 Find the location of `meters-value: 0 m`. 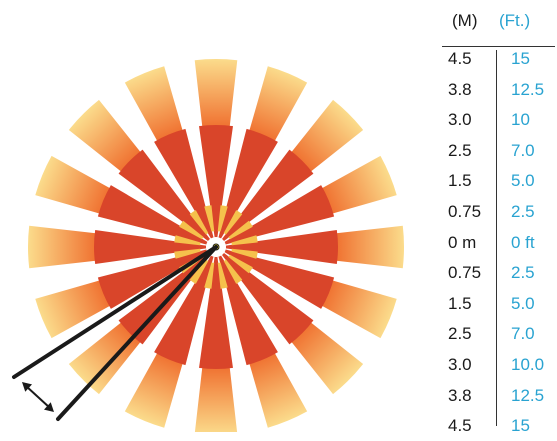

meters-value: 0 m is located at coordinates (462, 242).